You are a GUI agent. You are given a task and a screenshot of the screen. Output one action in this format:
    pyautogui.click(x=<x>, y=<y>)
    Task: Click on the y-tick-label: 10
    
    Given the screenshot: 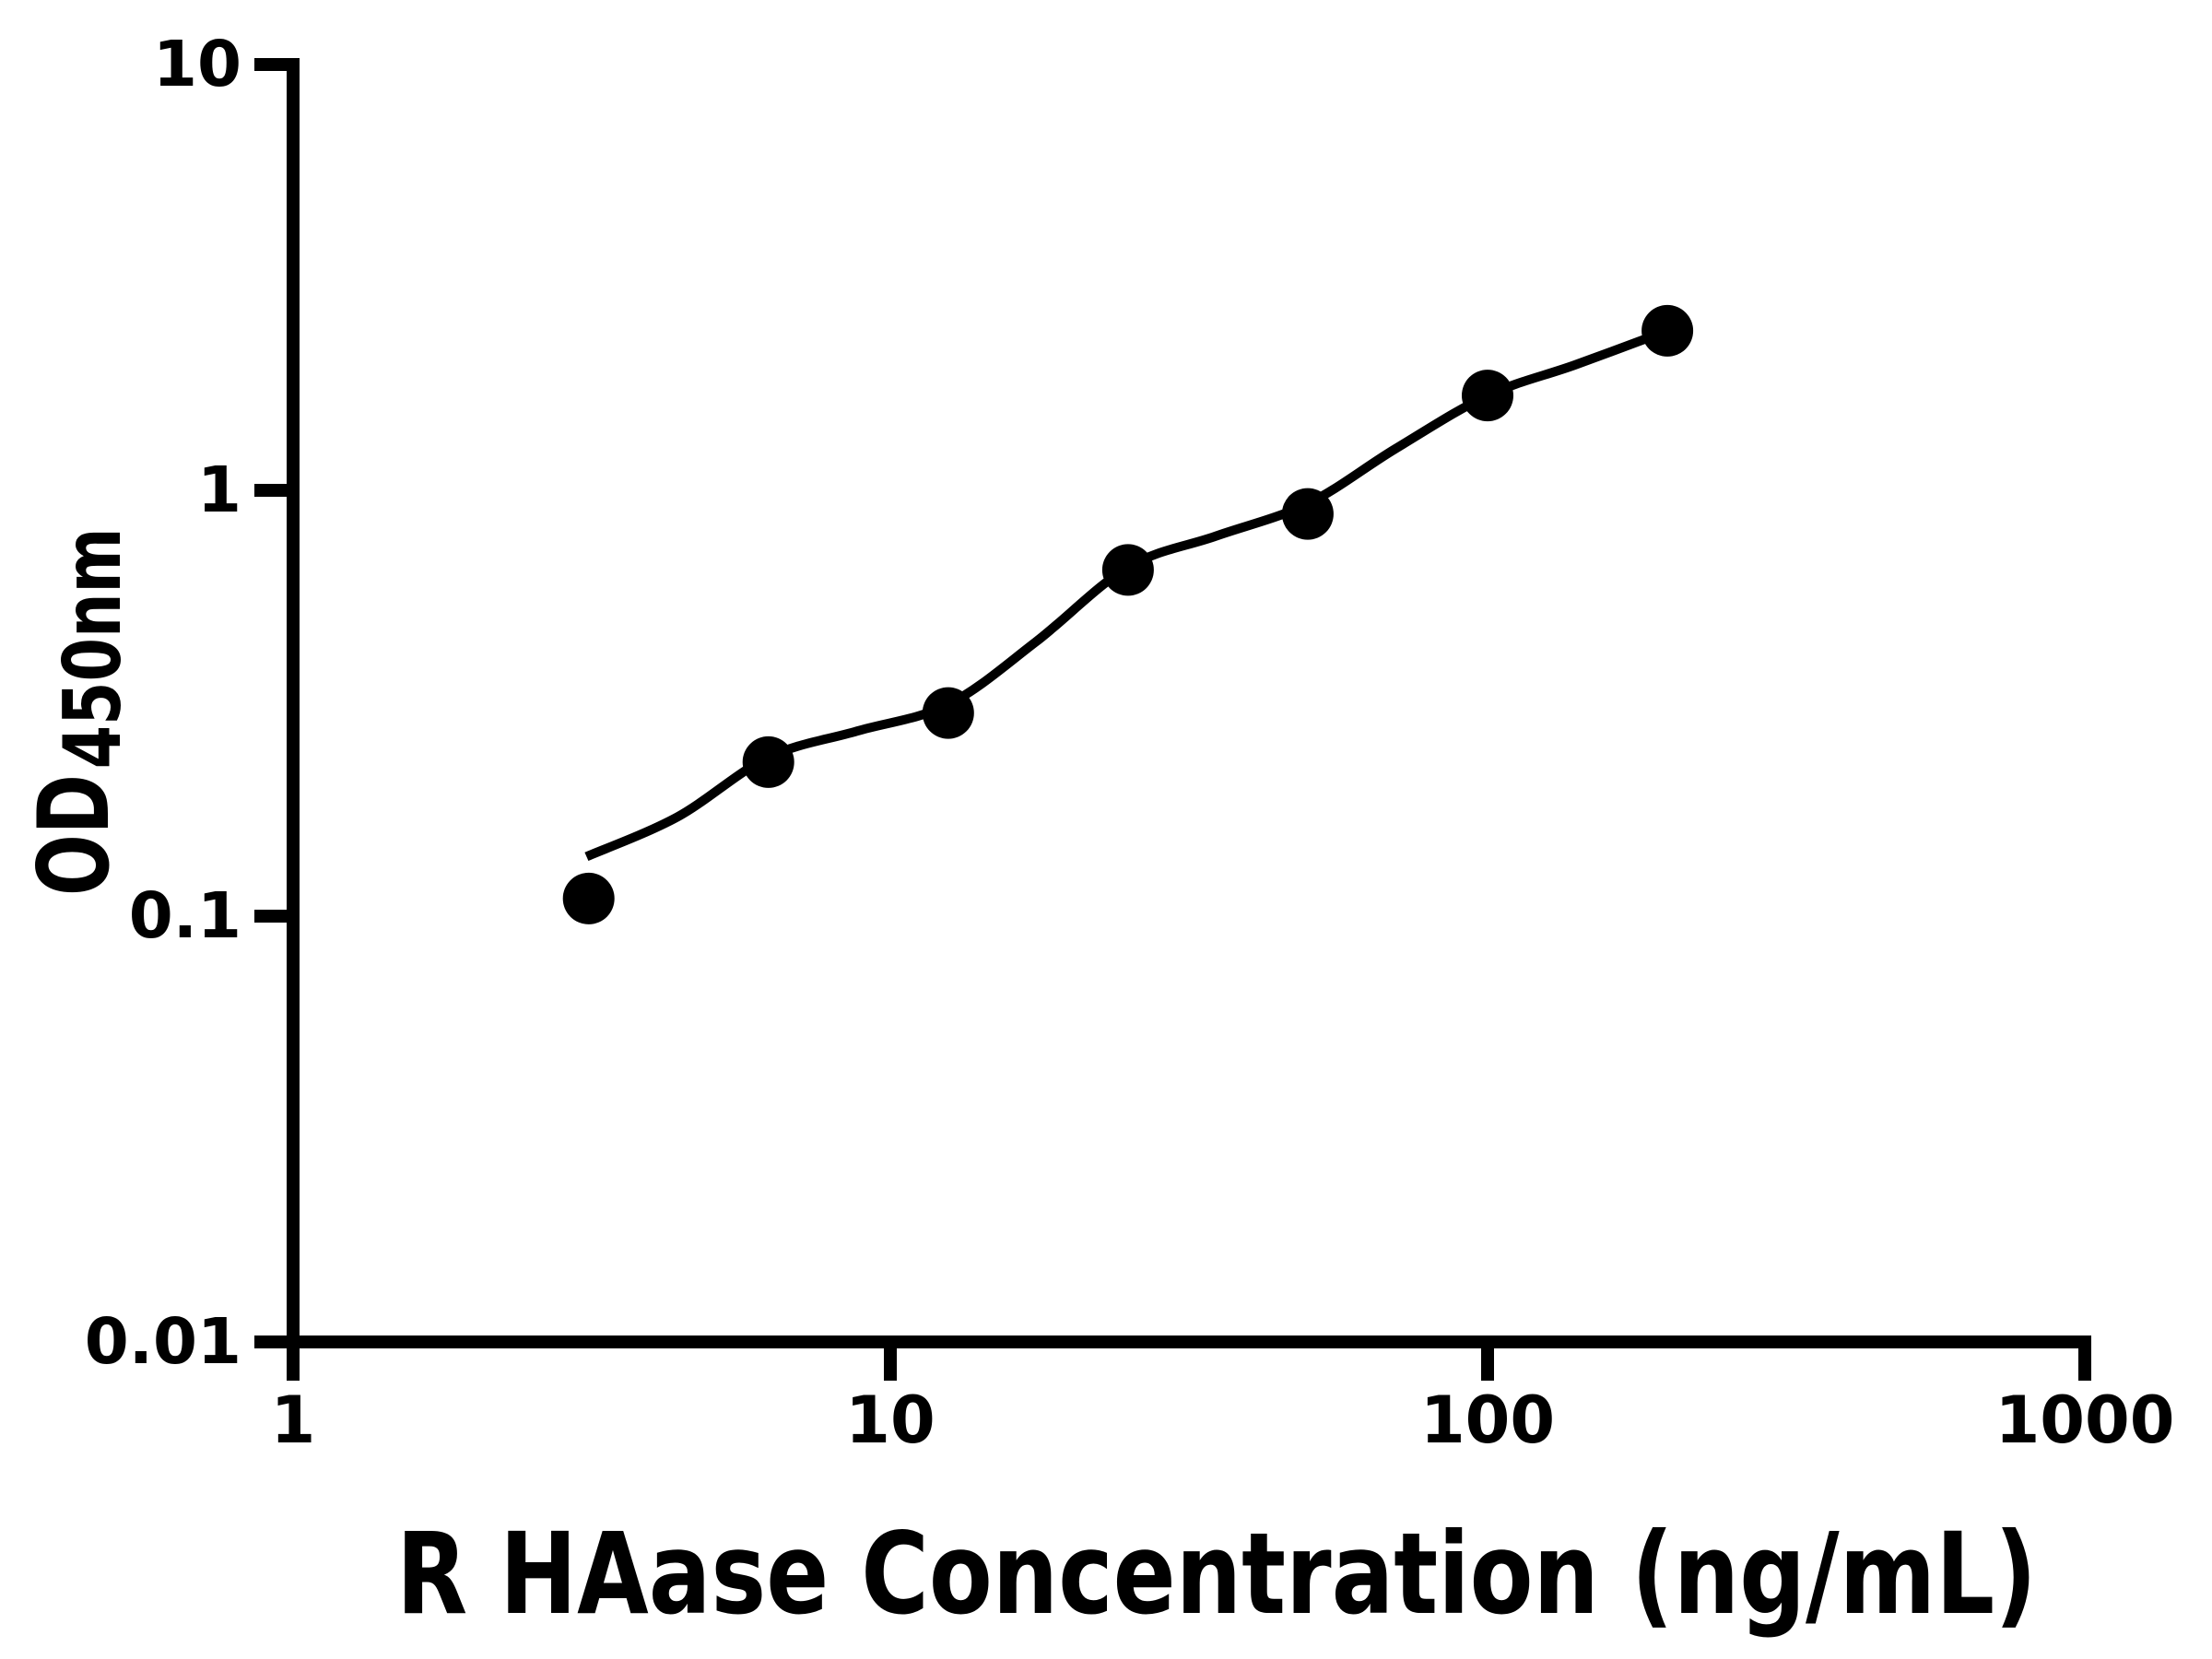 What is the action you would take?
    pyautogui.click(x=197, y=64)
    